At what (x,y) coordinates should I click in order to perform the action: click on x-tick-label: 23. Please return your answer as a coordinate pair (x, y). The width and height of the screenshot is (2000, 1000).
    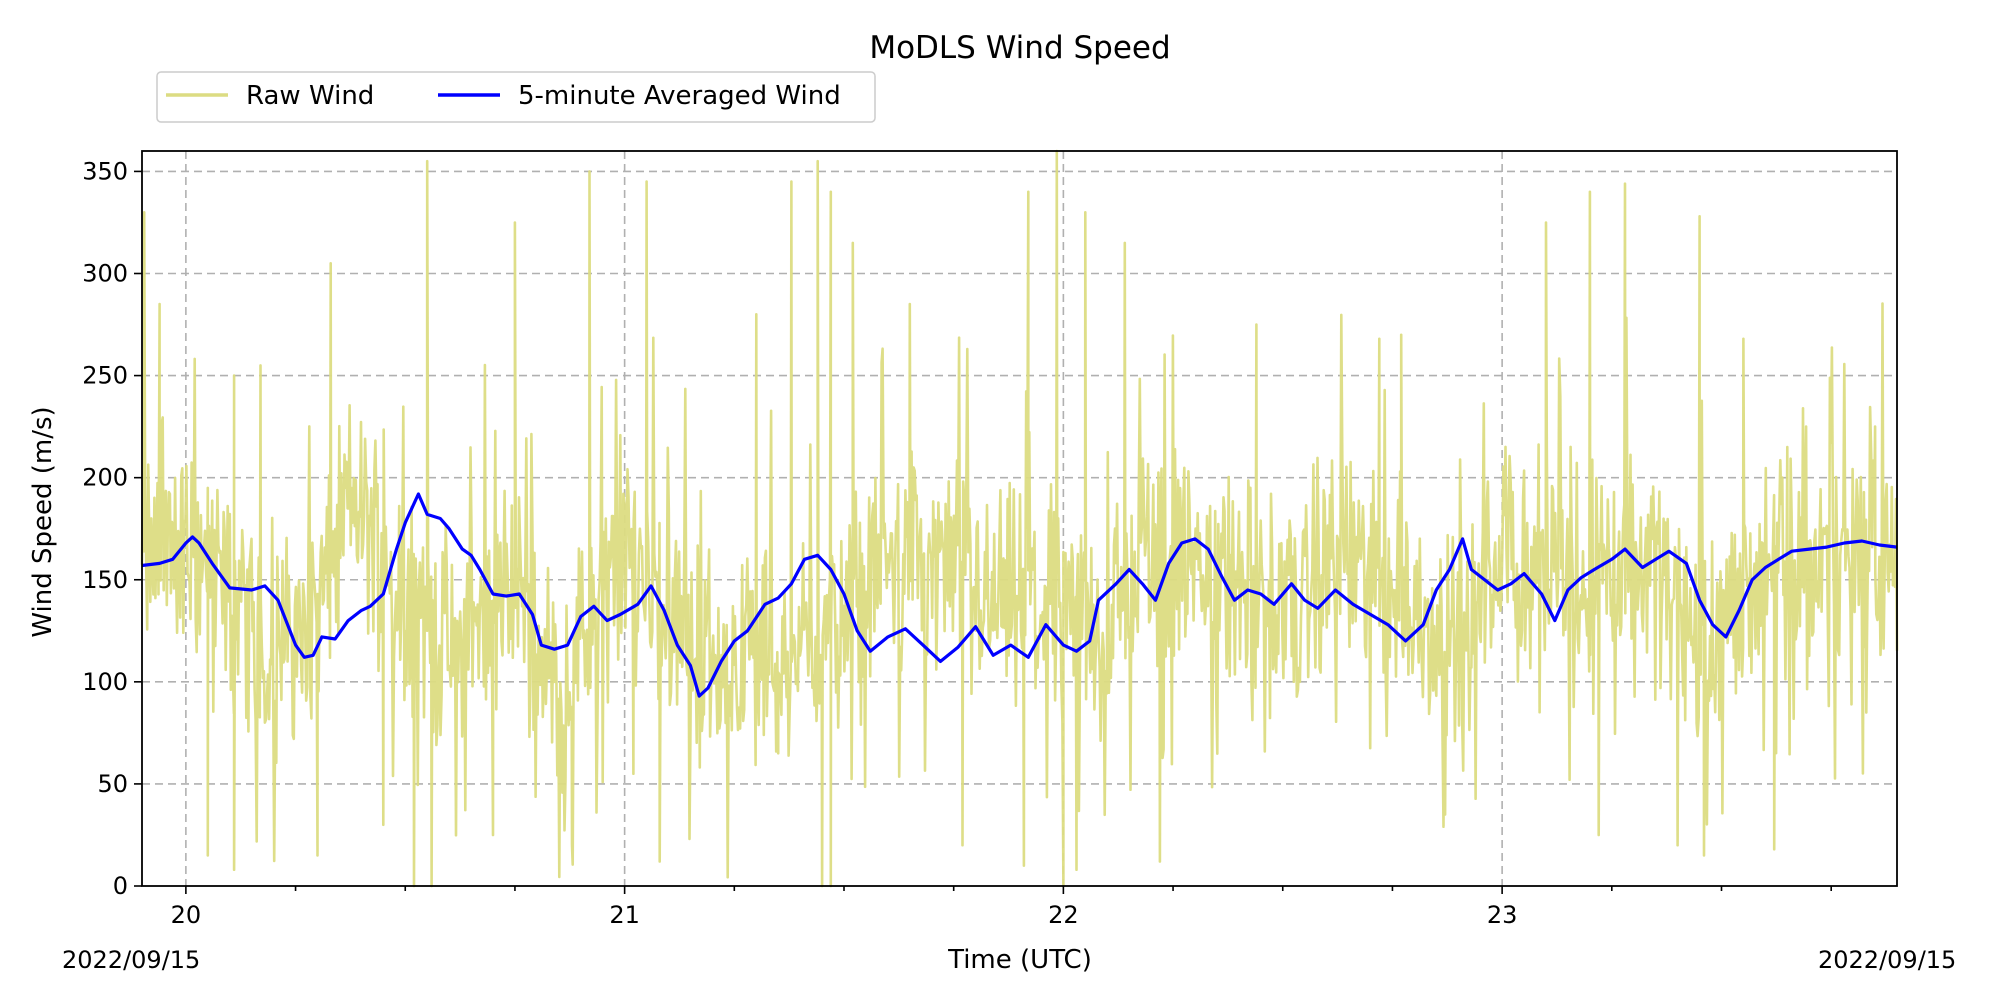
    Looking at the image, I should click on (1502, 915).